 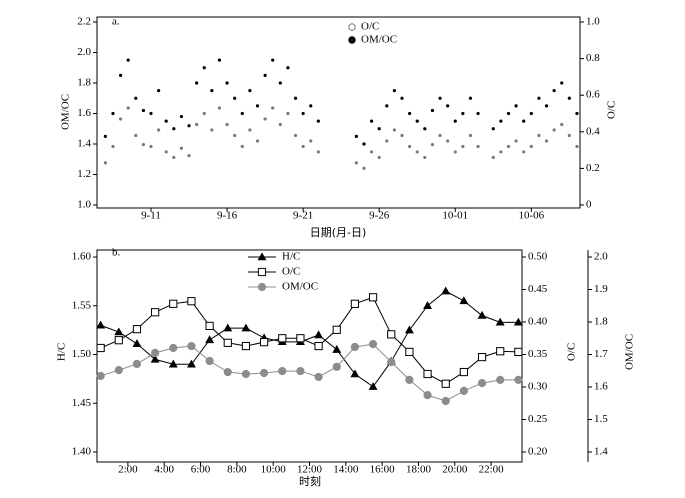 What do you see at coordinates (593, 95) in the screenshot?
I see `y2-tick-label: 0.6` at bounding box center [593, 95].